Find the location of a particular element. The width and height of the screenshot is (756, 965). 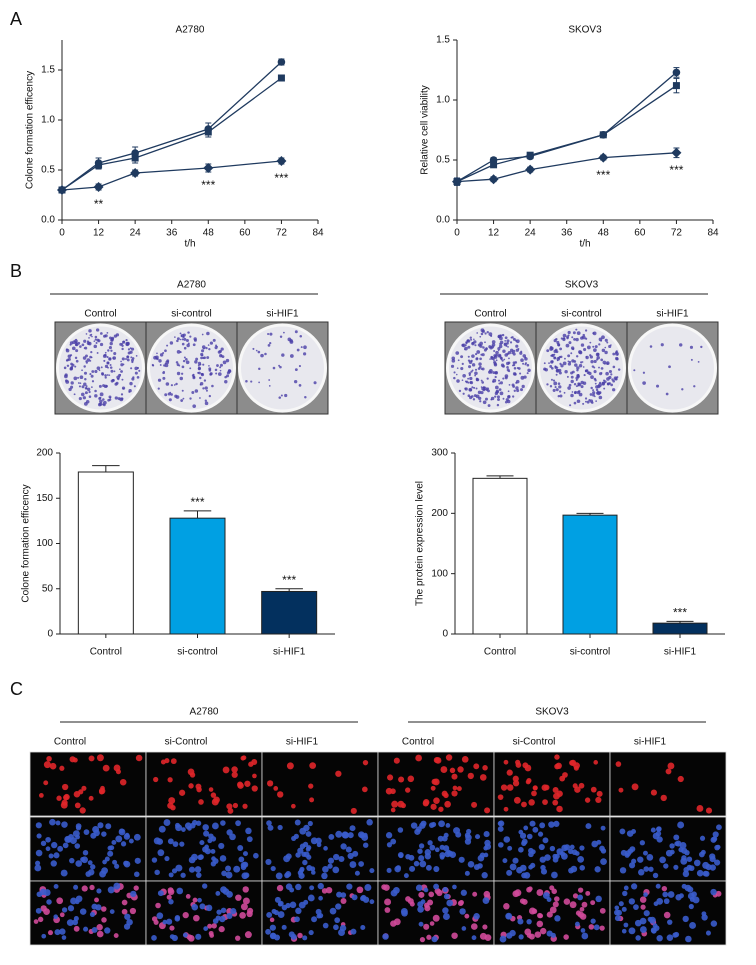

plate-dish is located at coordinates (191, 368).